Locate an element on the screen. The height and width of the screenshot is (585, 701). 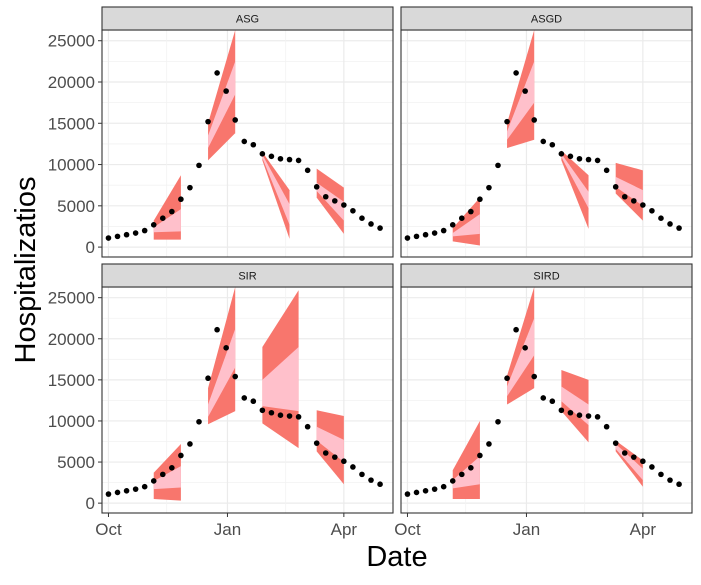
facet-strip-label: SIRD is located at coordinates (546, 277).